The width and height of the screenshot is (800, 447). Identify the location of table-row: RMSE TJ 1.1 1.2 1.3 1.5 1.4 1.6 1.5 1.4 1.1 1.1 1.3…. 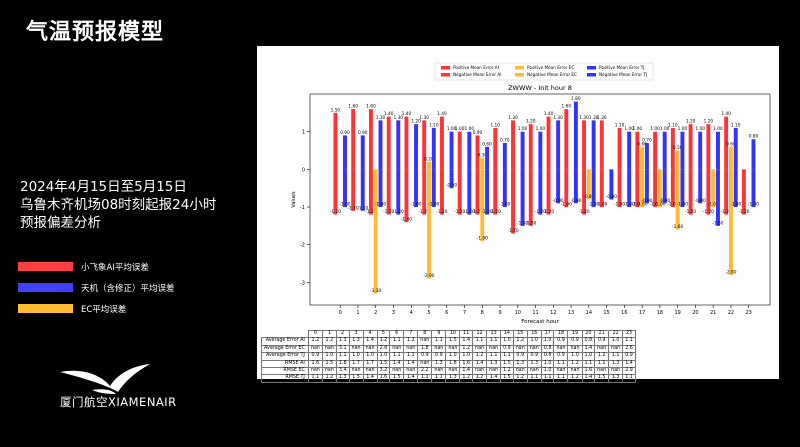
(448, 378).